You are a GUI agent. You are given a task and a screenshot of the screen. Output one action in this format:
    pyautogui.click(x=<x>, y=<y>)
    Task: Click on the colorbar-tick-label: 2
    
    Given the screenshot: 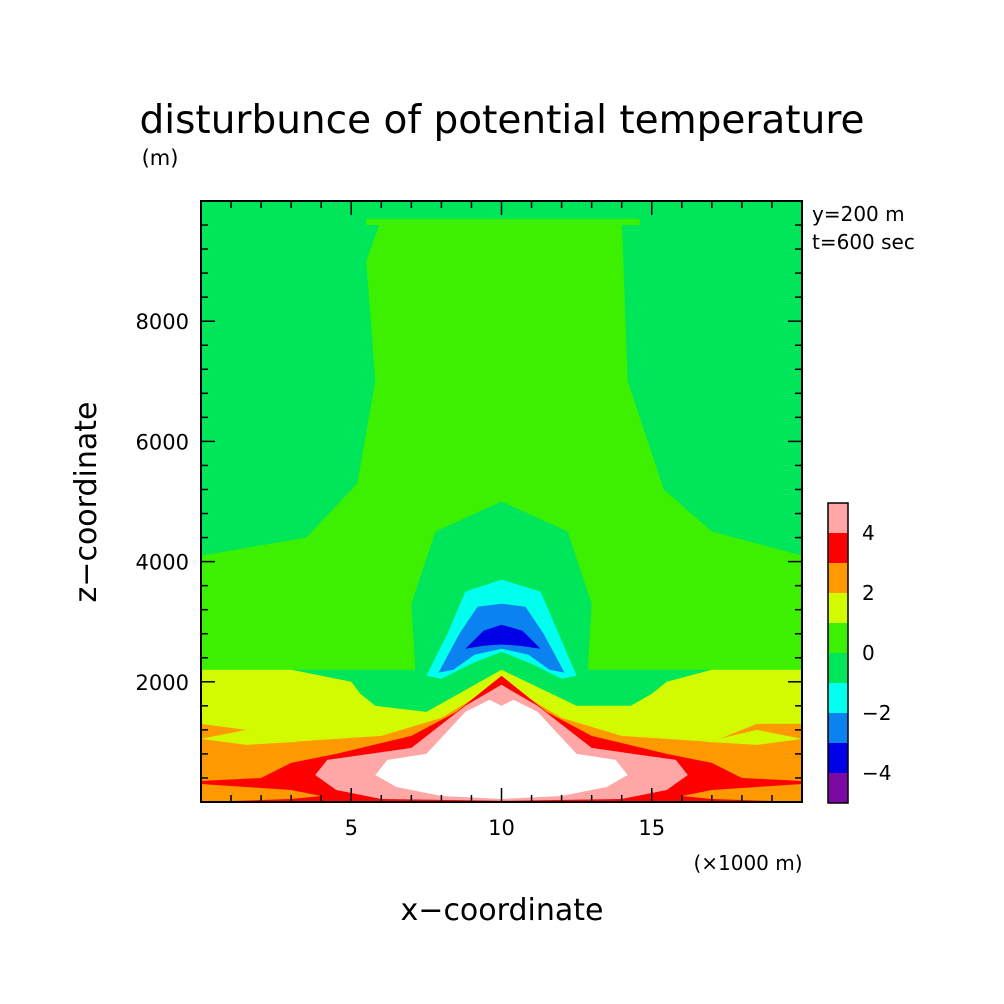 What is the action you would take?
    pyautogui.click(x=868, y=593)
    